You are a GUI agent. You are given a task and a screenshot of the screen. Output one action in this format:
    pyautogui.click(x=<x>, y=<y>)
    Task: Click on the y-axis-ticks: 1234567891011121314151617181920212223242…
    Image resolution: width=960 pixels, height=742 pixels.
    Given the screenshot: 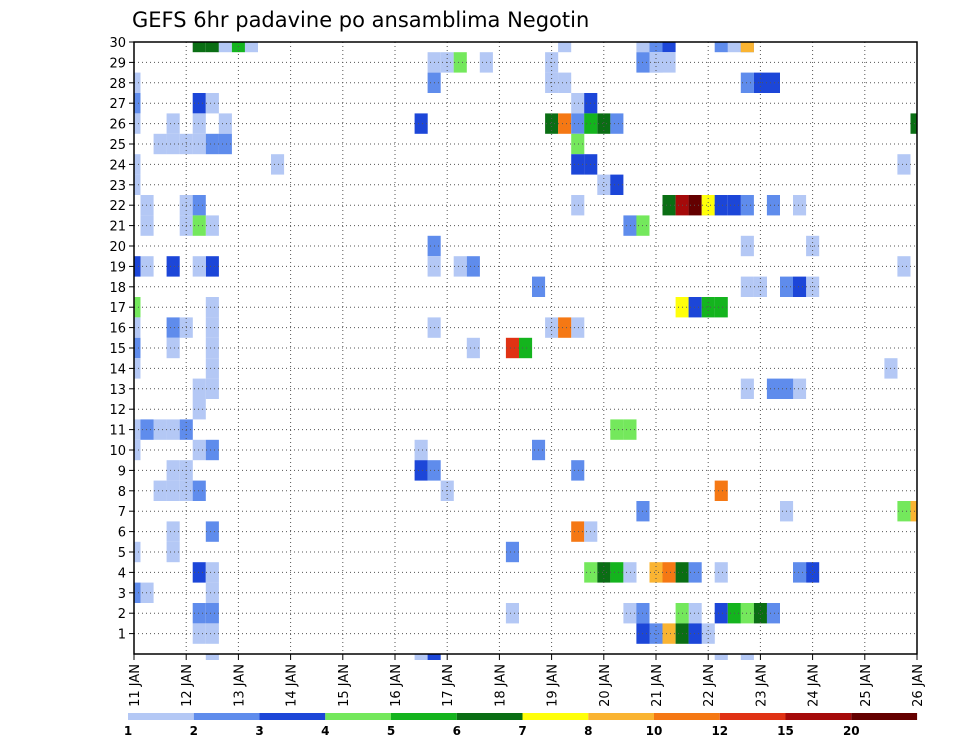 What is the action you would take?
    pyautogui.click(x=121, y=339)
    